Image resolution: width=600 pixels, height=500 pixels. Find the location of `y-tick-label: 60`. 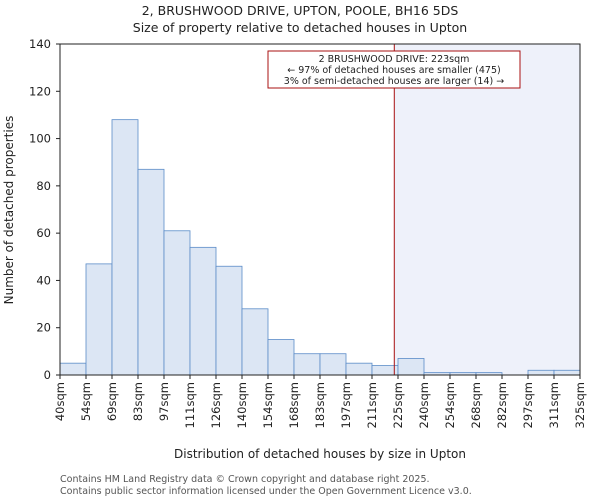

y-tick-label: 60 is located at coordinates (43, 233).